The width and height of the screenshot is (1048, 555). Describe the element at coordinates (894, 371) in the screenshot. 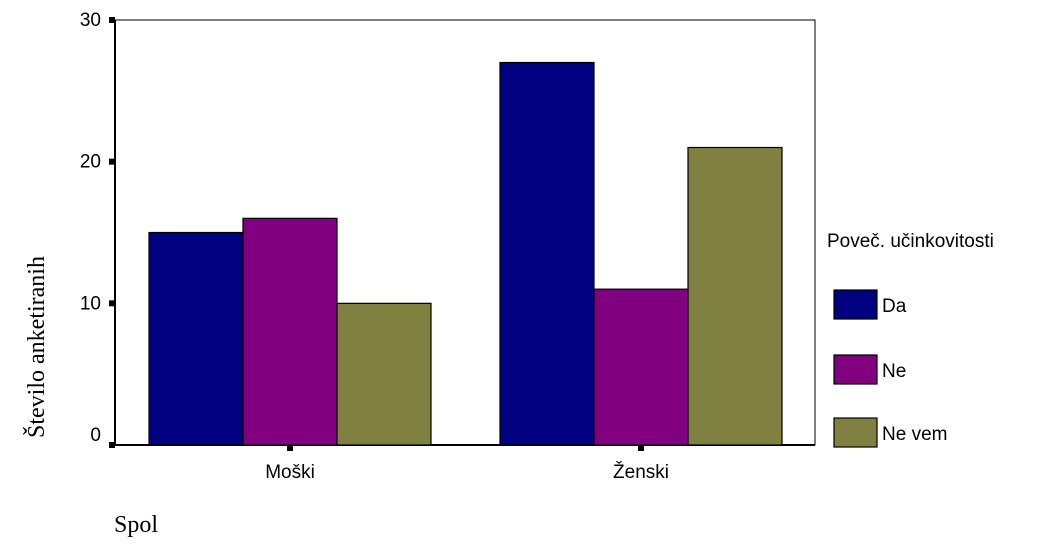

I see `legend-label-ne: Ne` at that location.